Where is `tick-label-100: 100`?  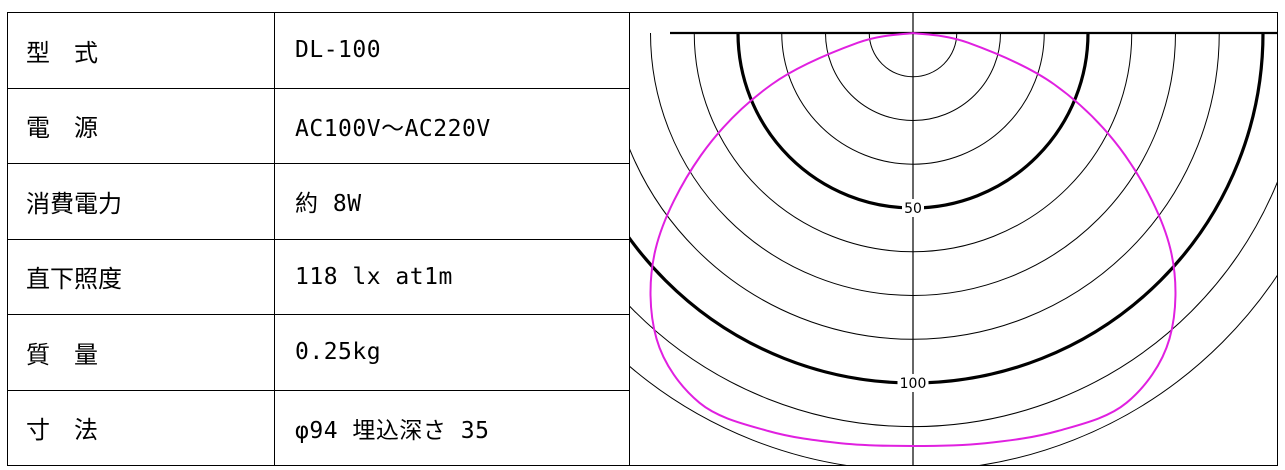 tick-label-100: 100 is located at coordinates (913, 384).